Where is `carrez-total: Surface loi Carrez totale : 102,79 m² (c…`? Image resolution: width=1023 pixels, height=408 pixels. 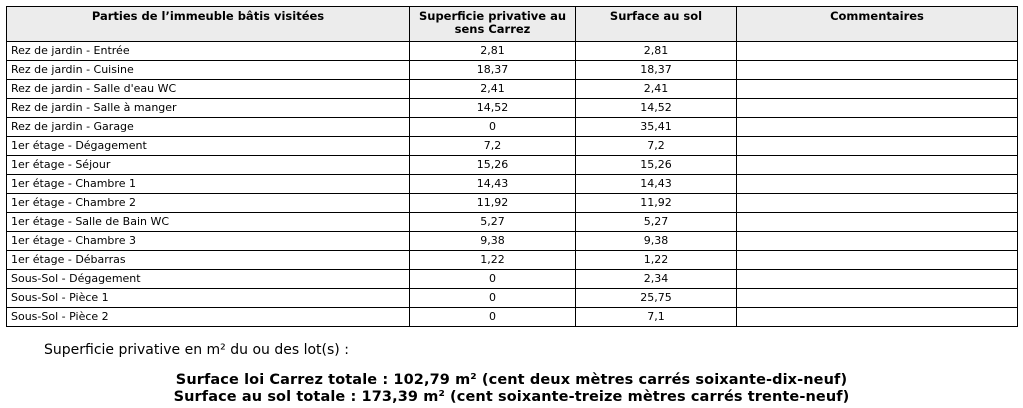 carrez-total: Surface loi Carrez totale : 102,79 m² (c… is located at coordinates (511, 380).